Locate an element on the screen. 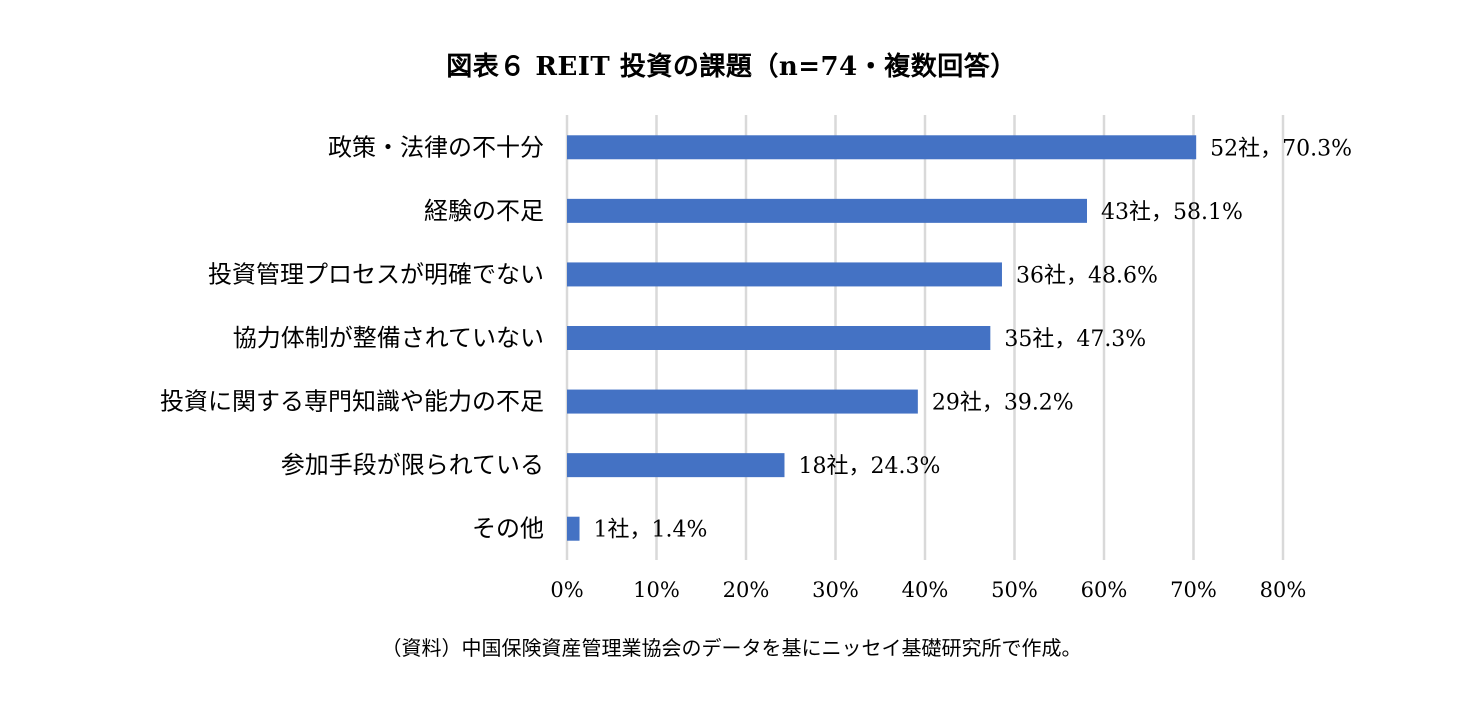 Image resolution: width=1463 pixels, height=705 pixels. data-label: 29社，39.2% is located at coordinates (1003, 403).